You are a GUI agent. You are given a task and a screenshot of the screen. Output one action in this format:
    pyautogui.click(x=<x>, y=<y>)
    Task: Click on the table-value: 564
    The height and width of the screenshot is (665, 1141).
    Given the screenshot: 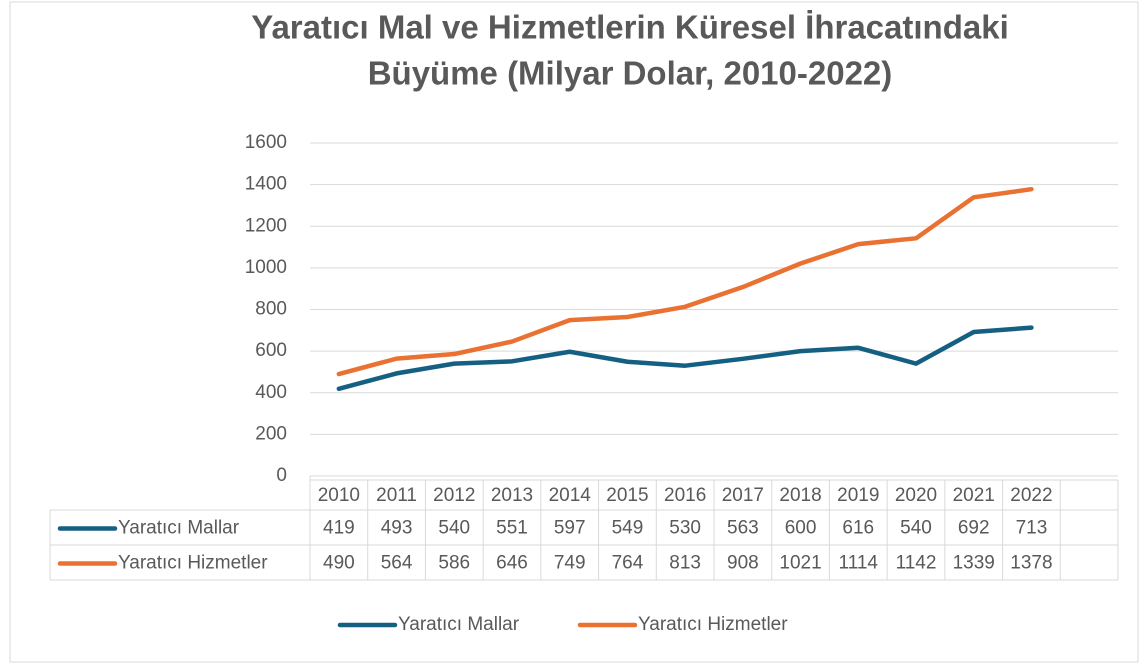 What is the action you would take?
    pyautogui.click(x=397, y=563)
    